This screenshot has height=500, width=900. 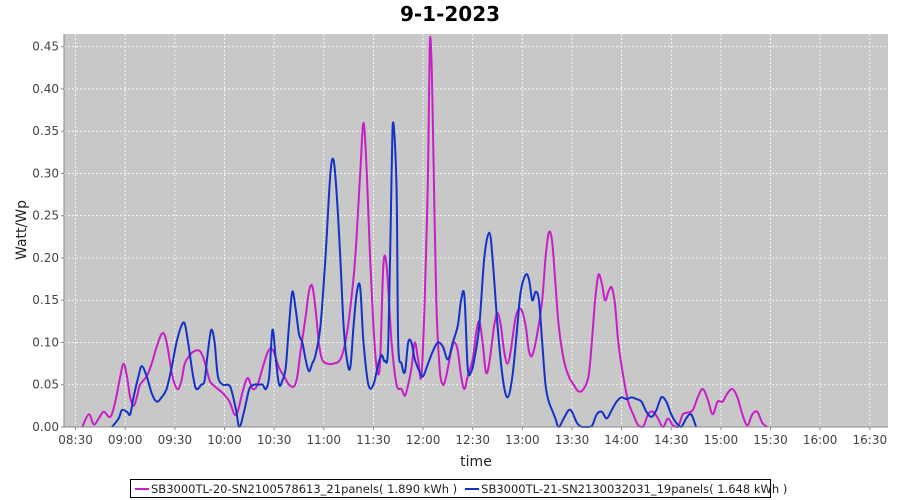 What do you see at coordinates (45, 216) in the screenshot?
I see `y-tick-label: 0.25` at bounding box center [45, 216].